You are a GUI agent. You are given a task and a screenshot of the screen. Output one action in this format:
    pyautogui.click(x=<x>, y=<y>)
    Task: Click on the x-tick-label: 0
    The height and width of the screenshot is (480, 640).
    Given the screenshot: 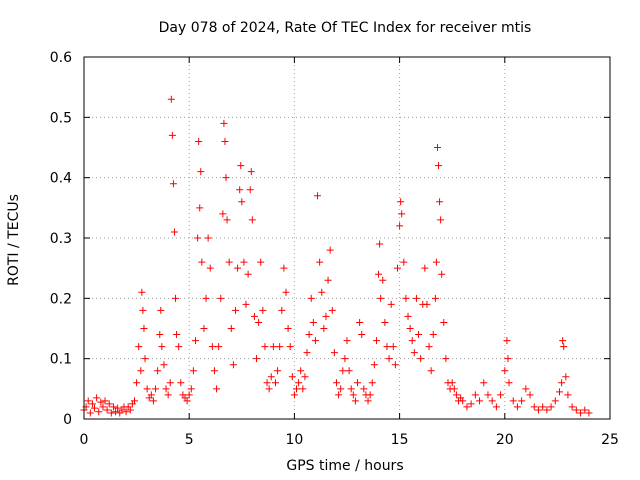 What is the action you would take?
    pyautogui.click(x=84, y=440)
    